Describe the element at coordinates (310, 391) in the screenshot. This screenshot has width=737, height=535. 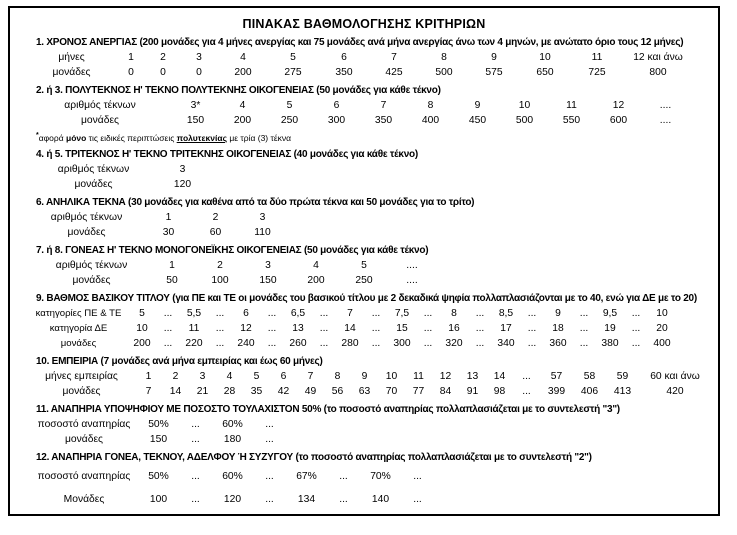
I see `value-cell: 49` at that location.